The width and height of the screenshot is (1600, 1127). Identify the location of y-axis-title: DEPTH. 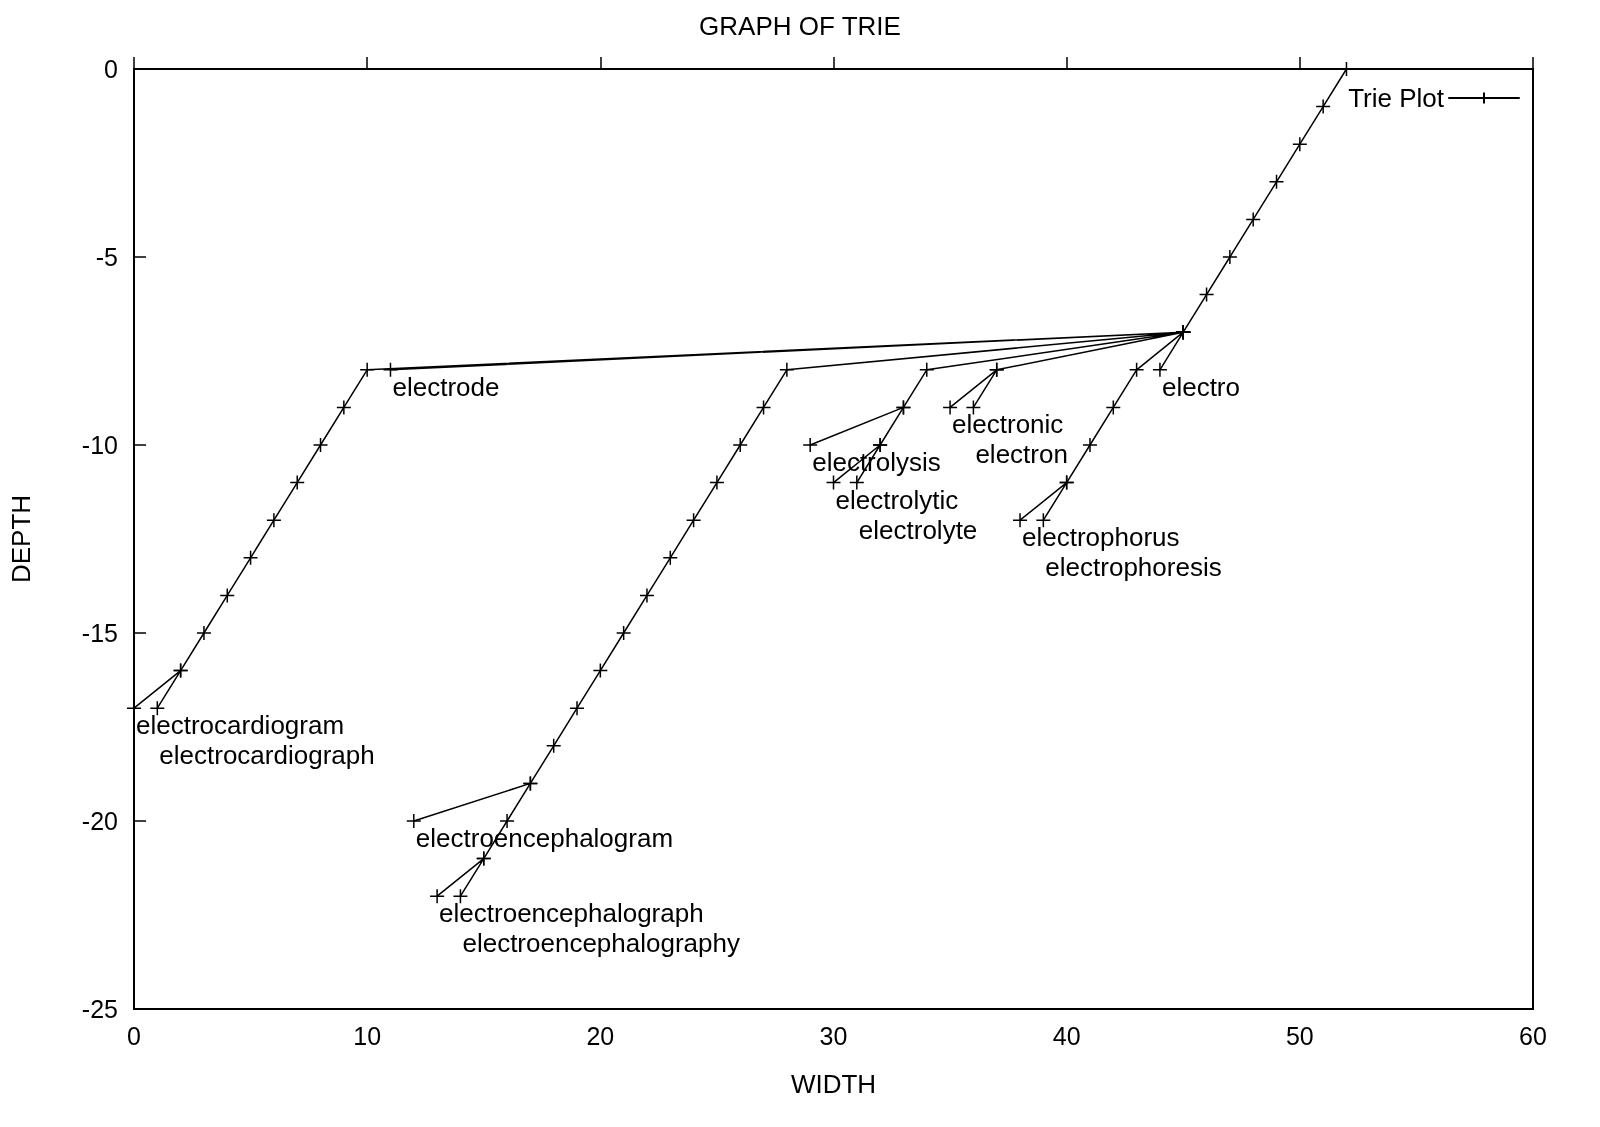
(21, 539).